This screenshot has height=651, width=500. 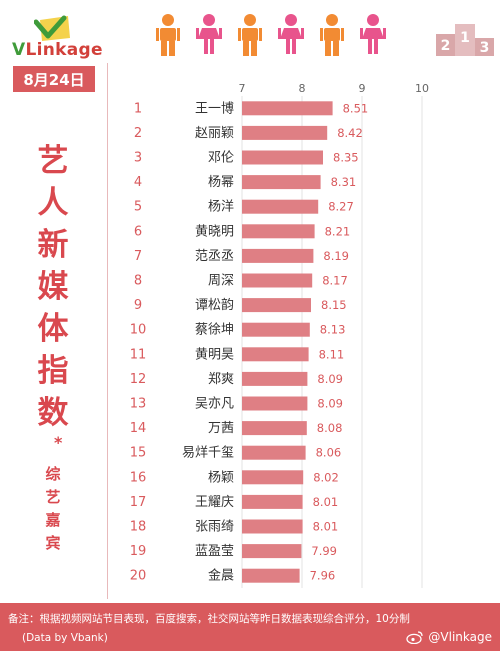 I want to click on name-label: 杨颖, so click(x=221, y=477).